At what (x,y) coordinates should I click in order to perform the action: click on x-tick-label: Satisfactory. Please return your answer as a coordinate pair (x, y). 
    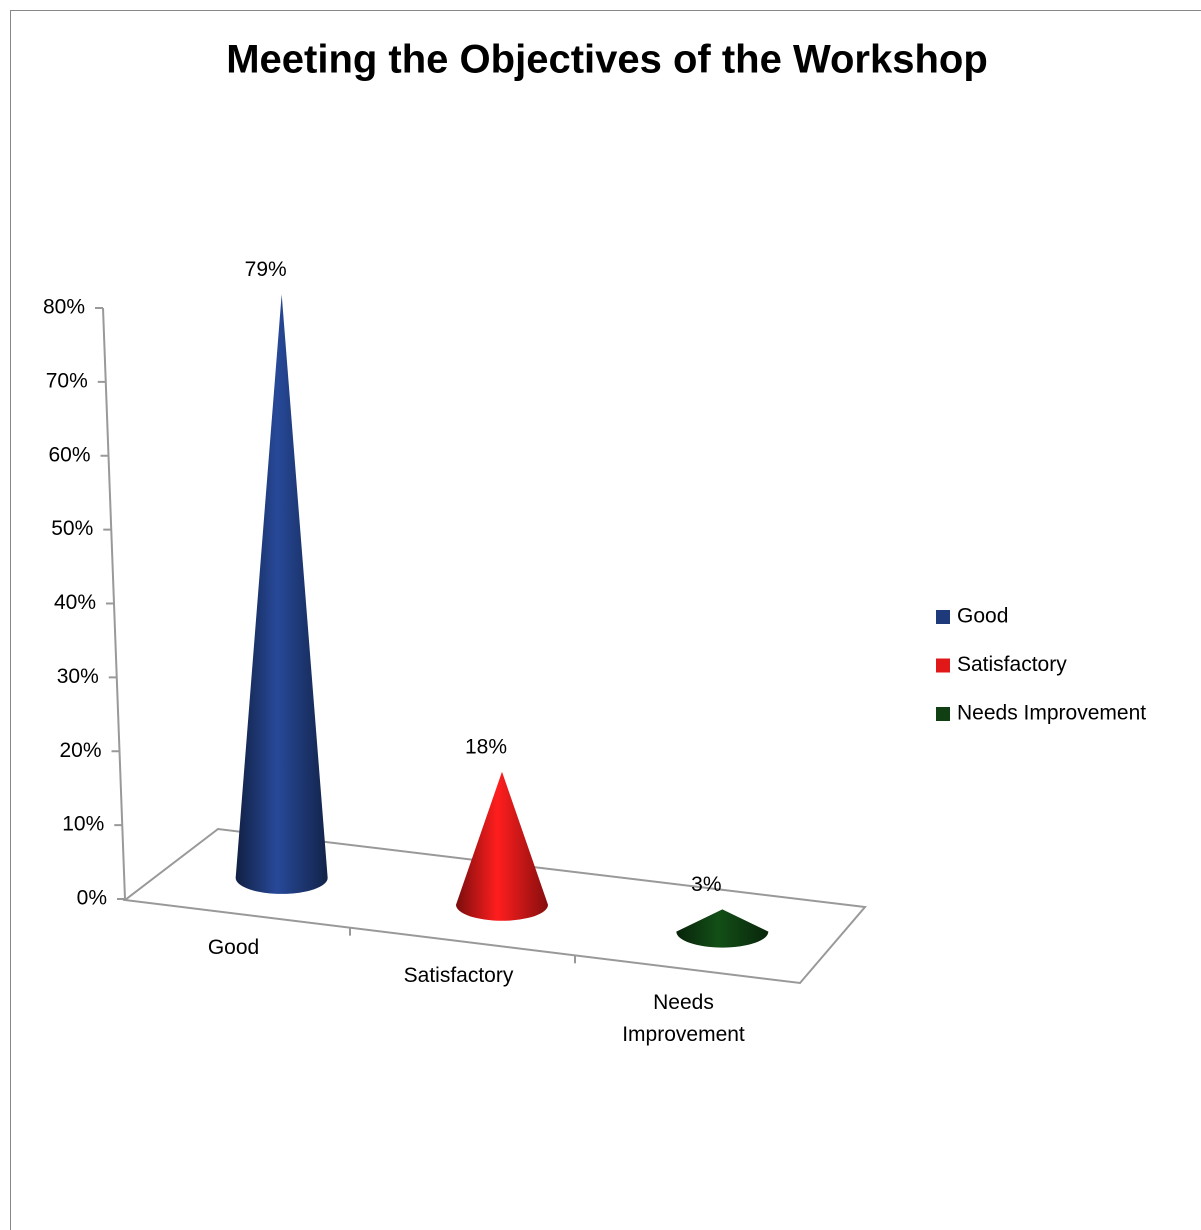
    Looking at the image, I should click on (458, 975).